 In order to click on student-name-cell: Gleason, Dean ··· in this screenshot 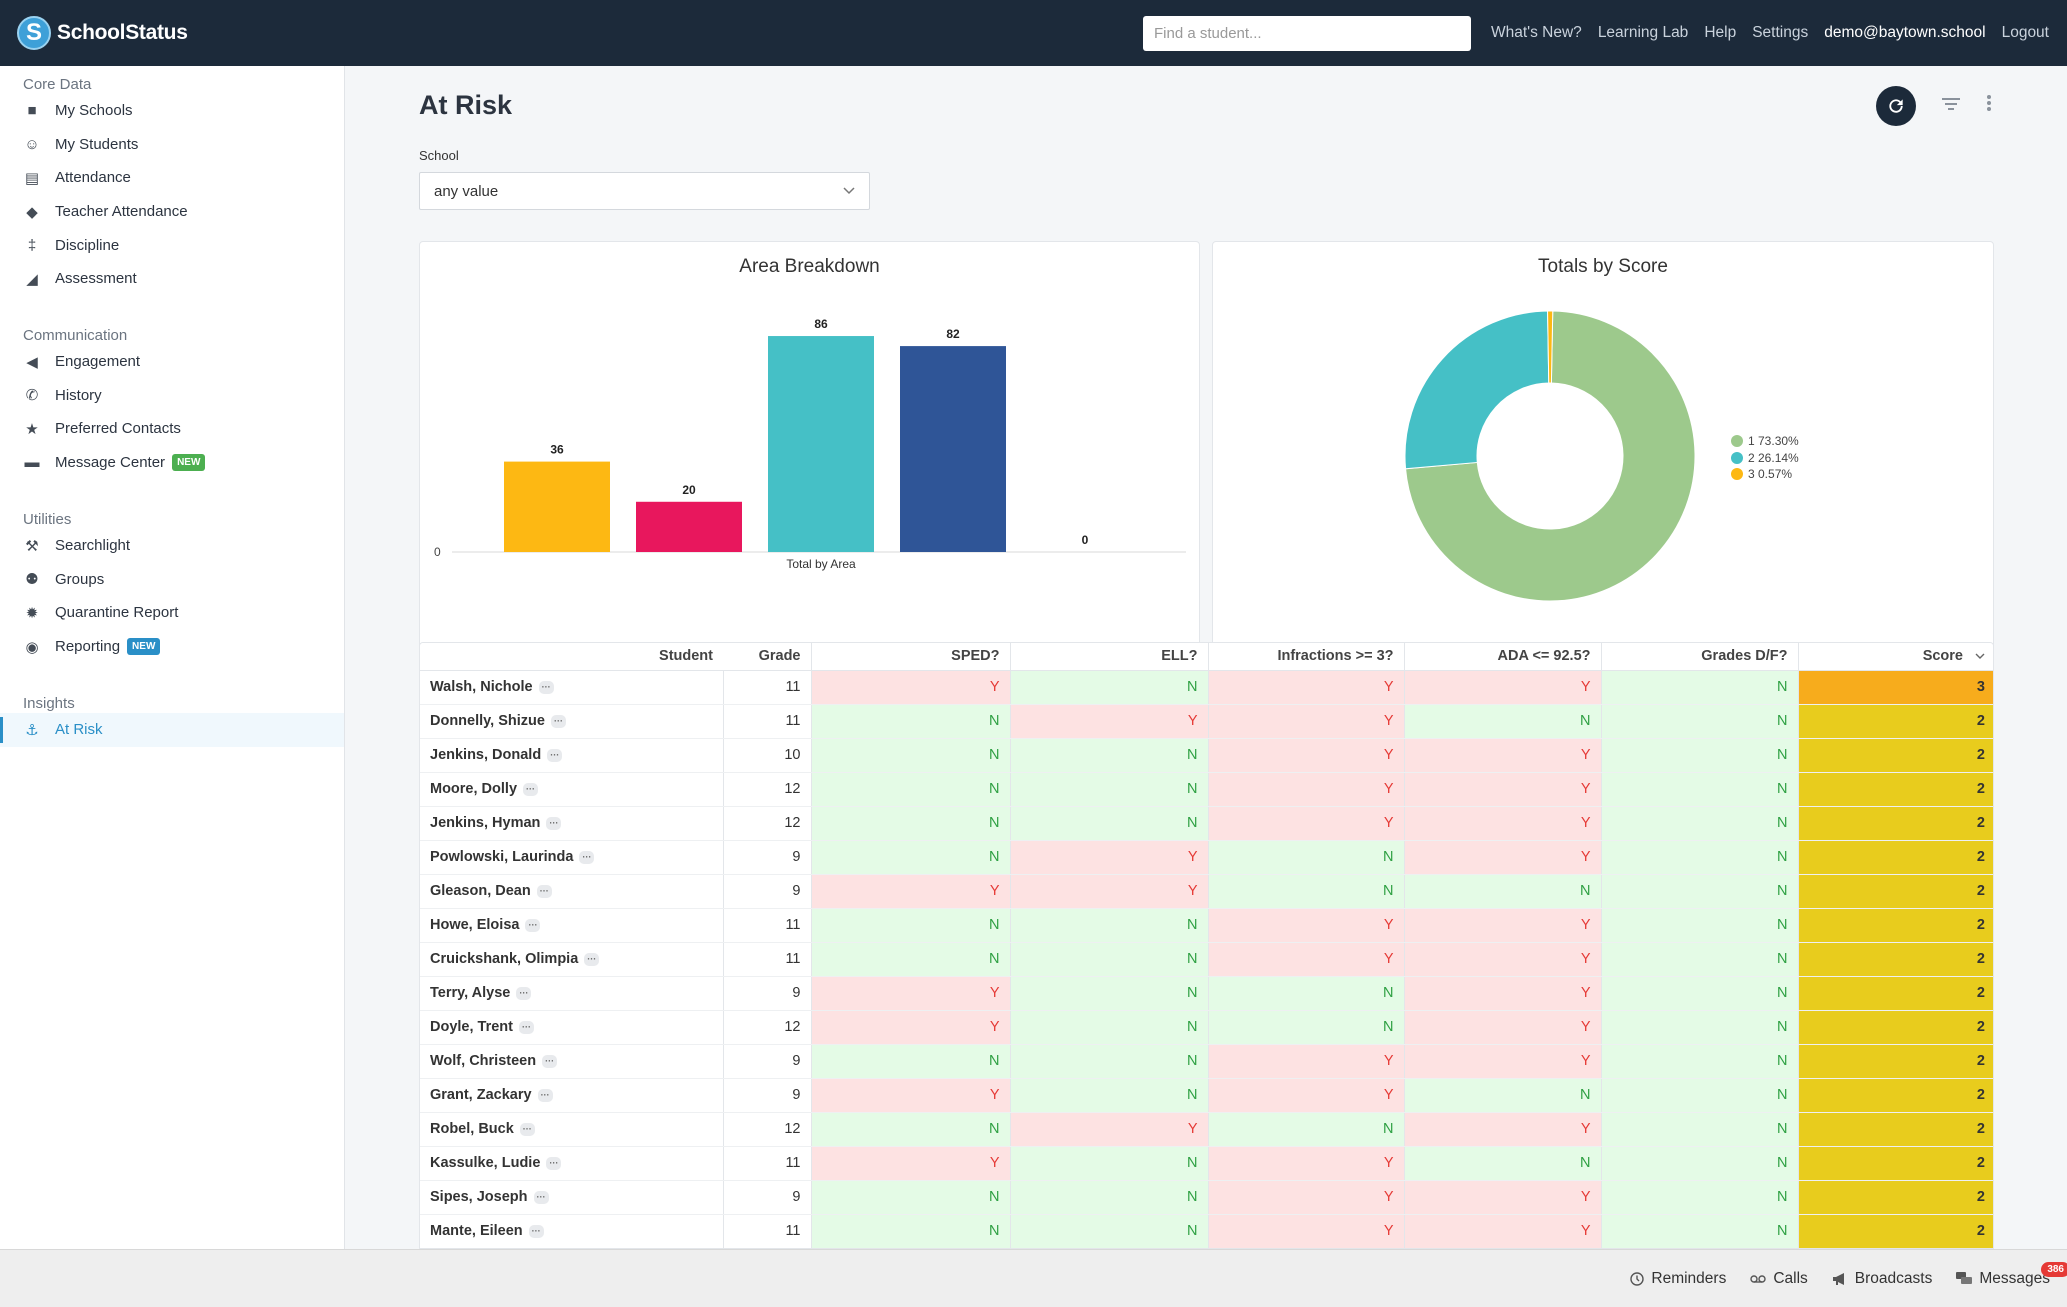, I will do `click(572, 891)`.